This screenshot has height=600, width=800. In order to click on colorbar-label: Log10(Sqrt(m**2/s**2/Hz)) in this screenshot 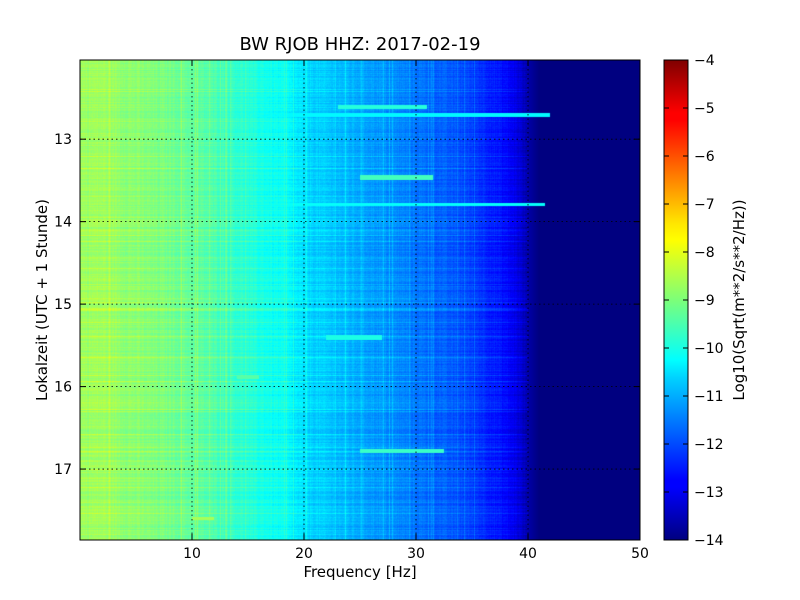, I will do `click(739, 299)`.